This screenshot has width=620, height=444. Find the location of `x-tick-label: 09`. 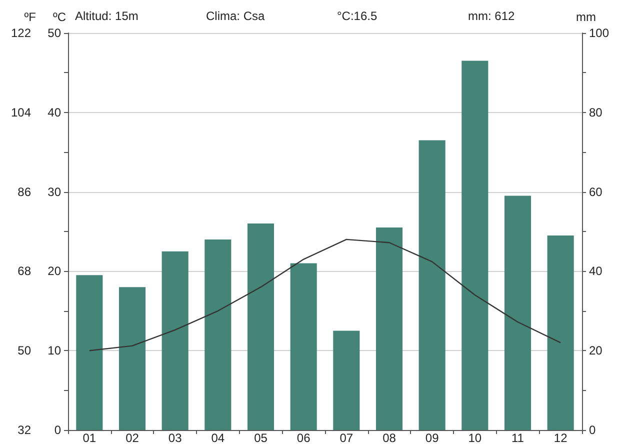

x-tick-label: 09 is located at coordinates (432, 437).